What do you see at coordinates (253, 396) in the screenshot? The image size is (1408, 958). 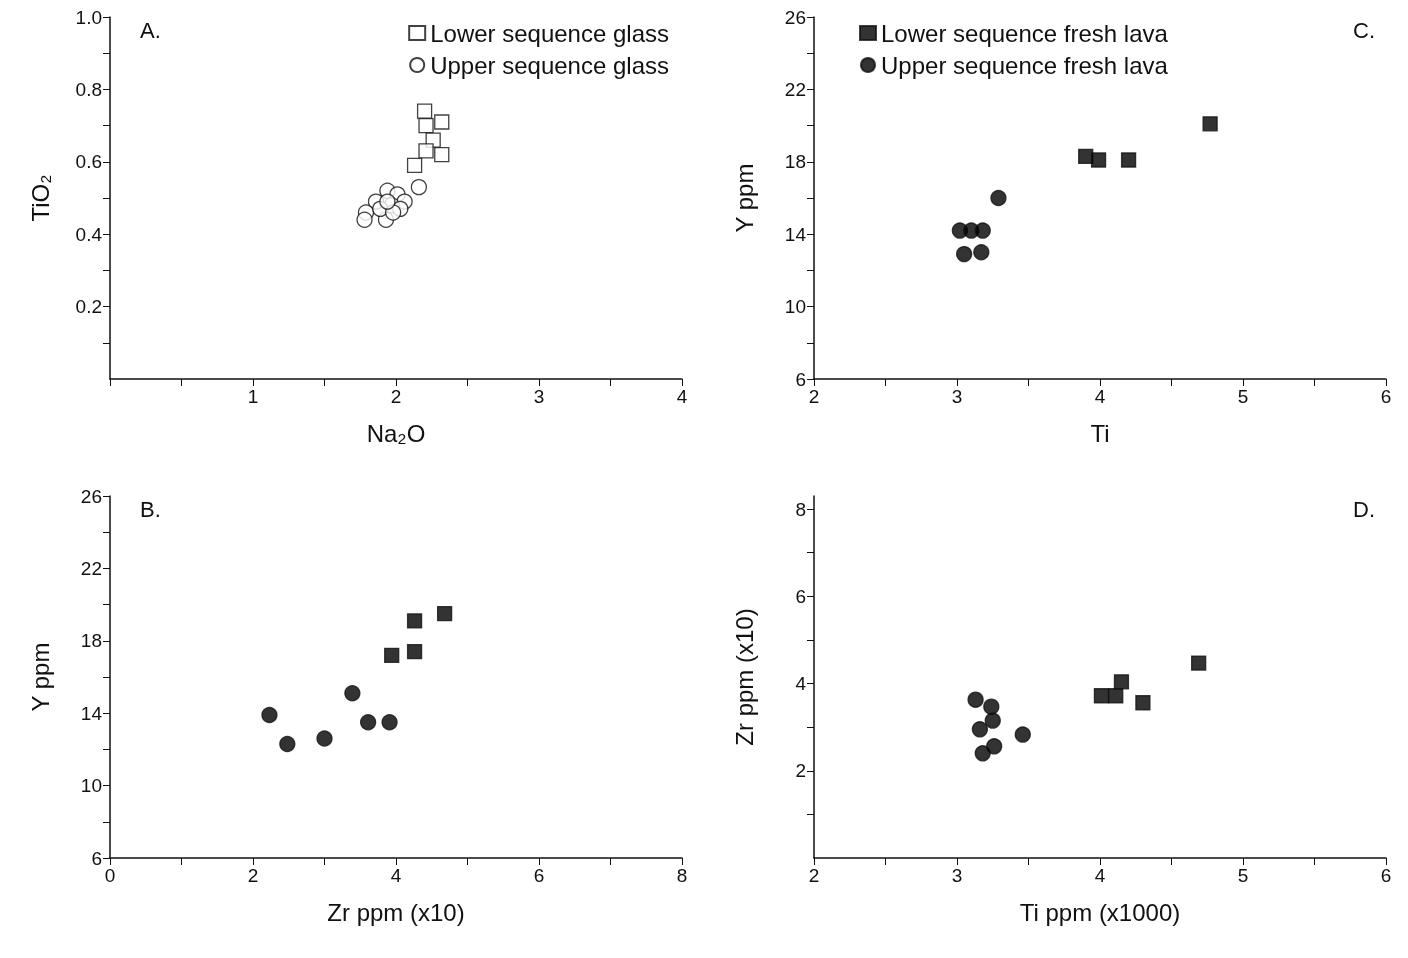 I see `x-tick-label: 1` at bounding box center [253, 396].